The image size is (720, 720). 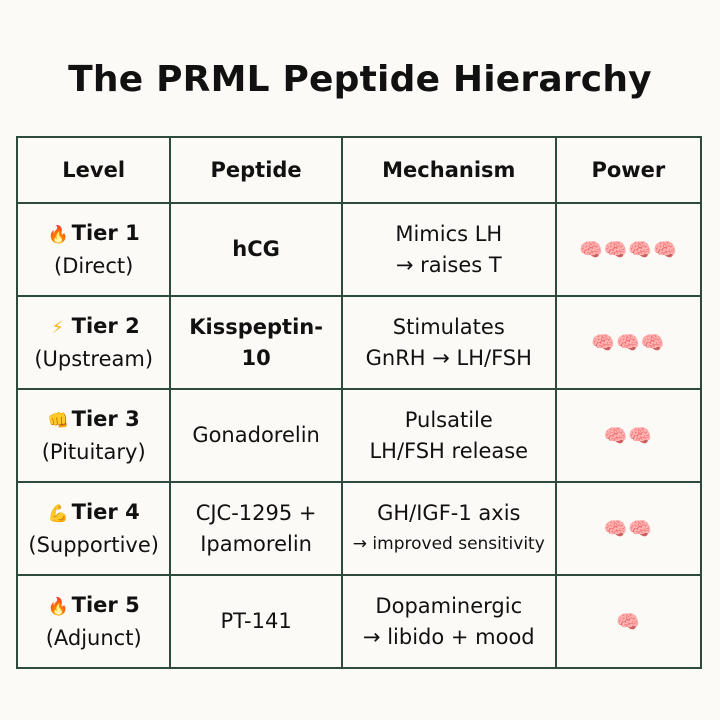 What do you see at coordinates (105, 232) in the screenshot?
I see `tier-label: Tier 1` at bounding box center [105, 232].